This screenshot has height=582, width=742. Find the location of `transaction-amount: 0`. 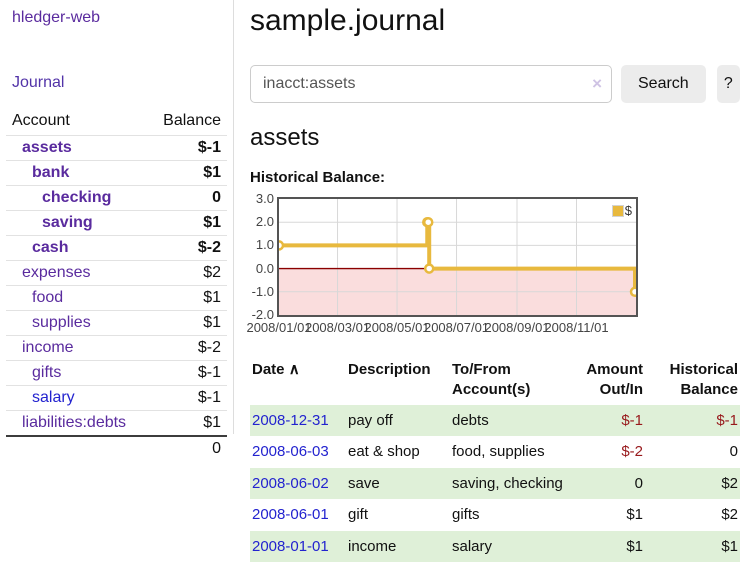

transaction-amount: 0 is located at coordinates (638, 483).